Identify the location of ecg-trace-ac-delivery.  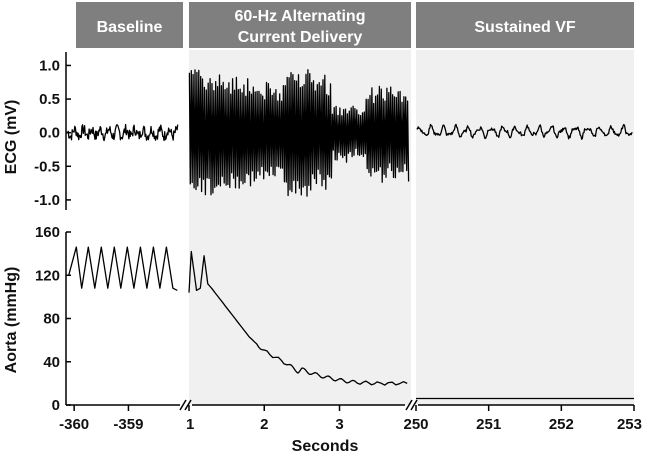
(299, 133).